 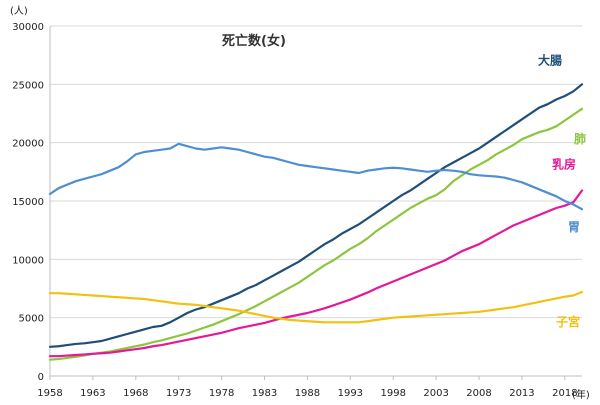 What do you see at coordinates (28, 85) in the screenshot?
I see `y-tick-label: 25000` at bounding box center [28, 85].